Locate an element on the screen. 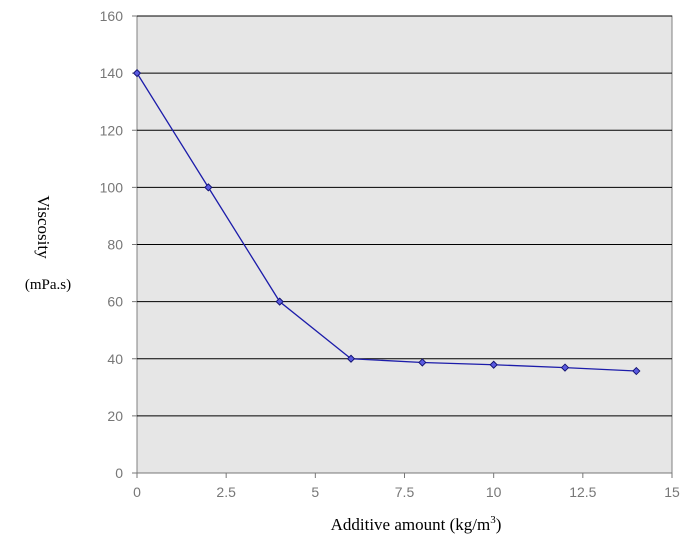 The height and width of the screenshot is (538, 697). x-axis-title-superscript: 3 is located at coordinates (493, 520).